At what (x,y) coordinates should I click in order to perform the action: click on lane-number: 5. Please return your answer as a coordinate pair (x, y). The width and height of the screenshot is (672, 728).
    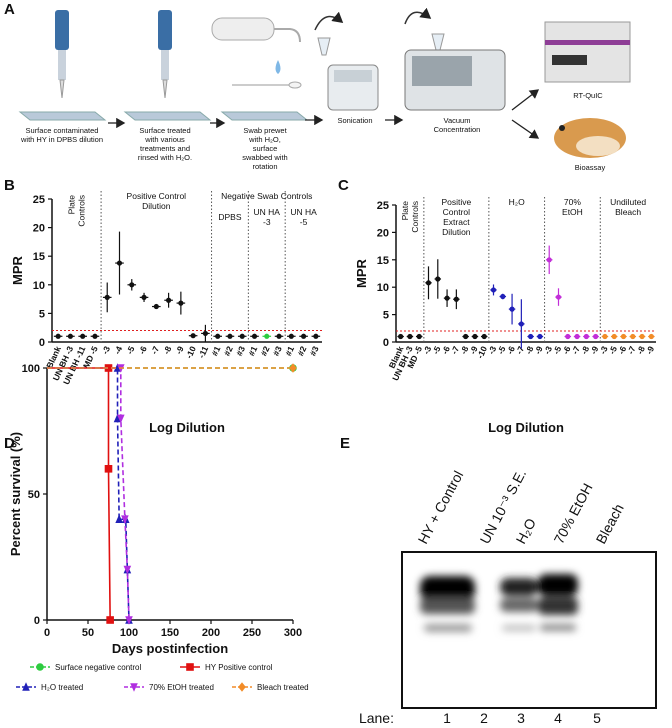
    Looking at the image, I should click on (597, 718).